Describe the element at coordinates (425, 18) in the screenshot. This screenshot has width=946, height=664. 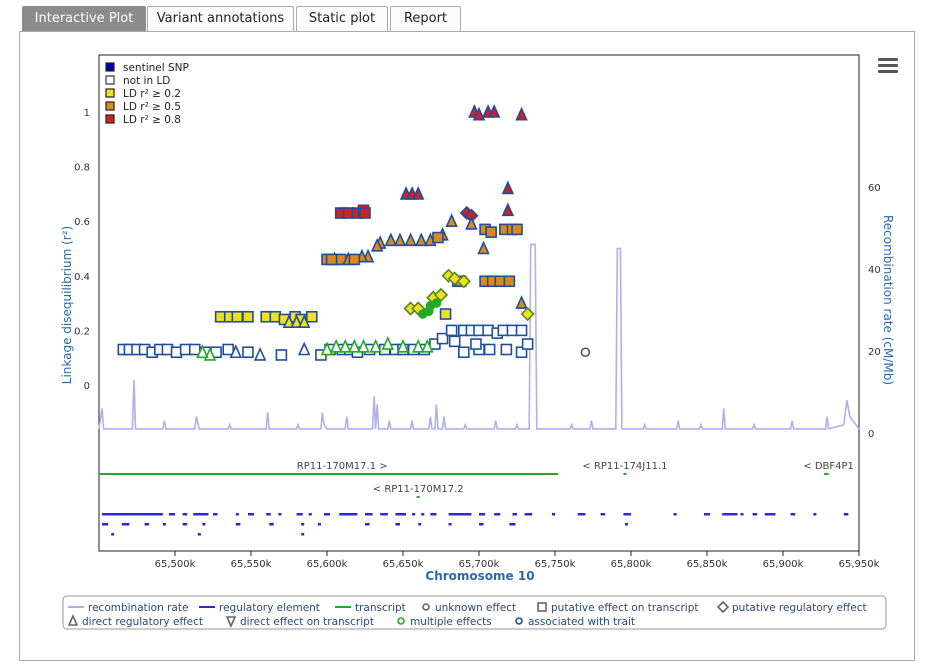
I see `tab-report: Report` at that location.